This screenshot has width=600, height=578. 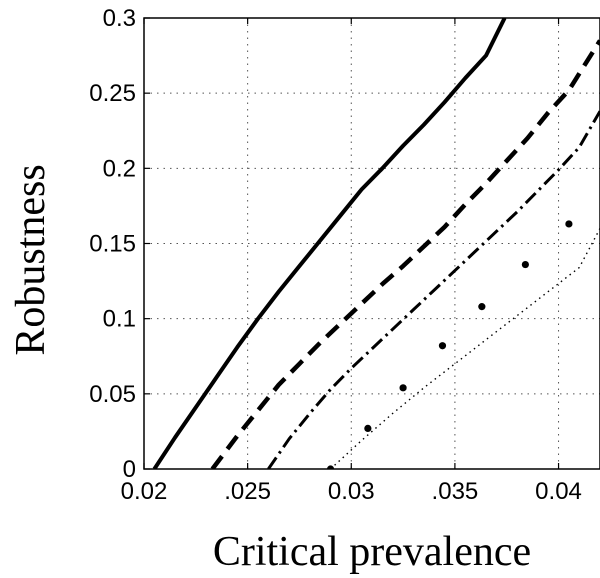 I want to click on x-tick-label: 0.03, so click(x=351, y=491).